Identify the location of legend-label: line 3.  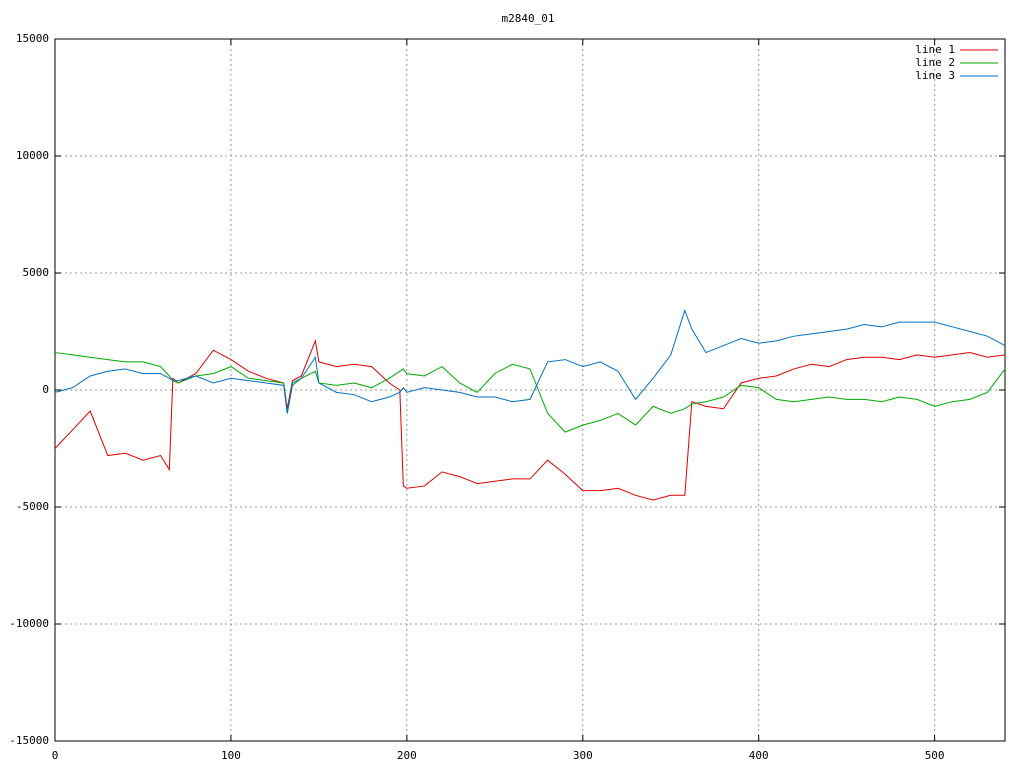
(935, 75).